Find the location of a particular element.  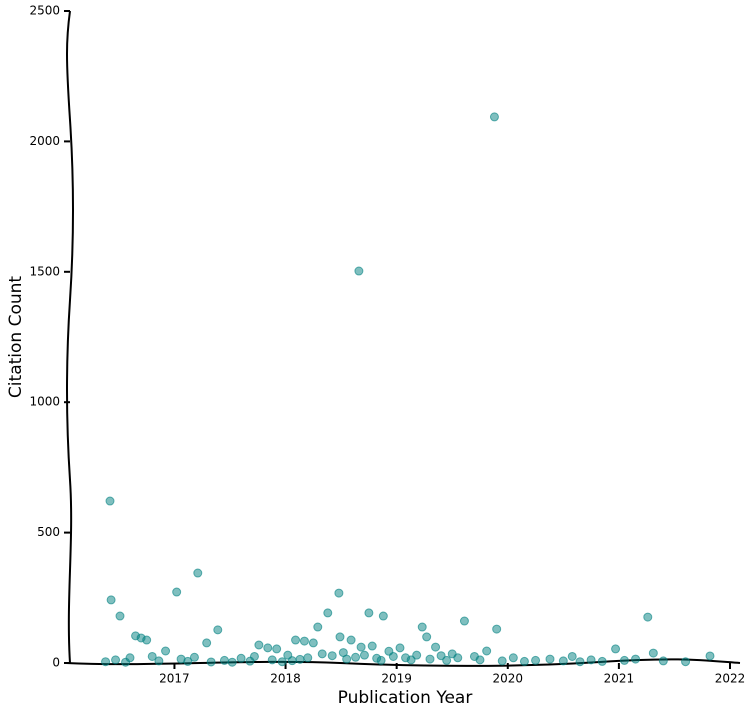

x-tick-label: 2022 is located at coordinates (730, 679).